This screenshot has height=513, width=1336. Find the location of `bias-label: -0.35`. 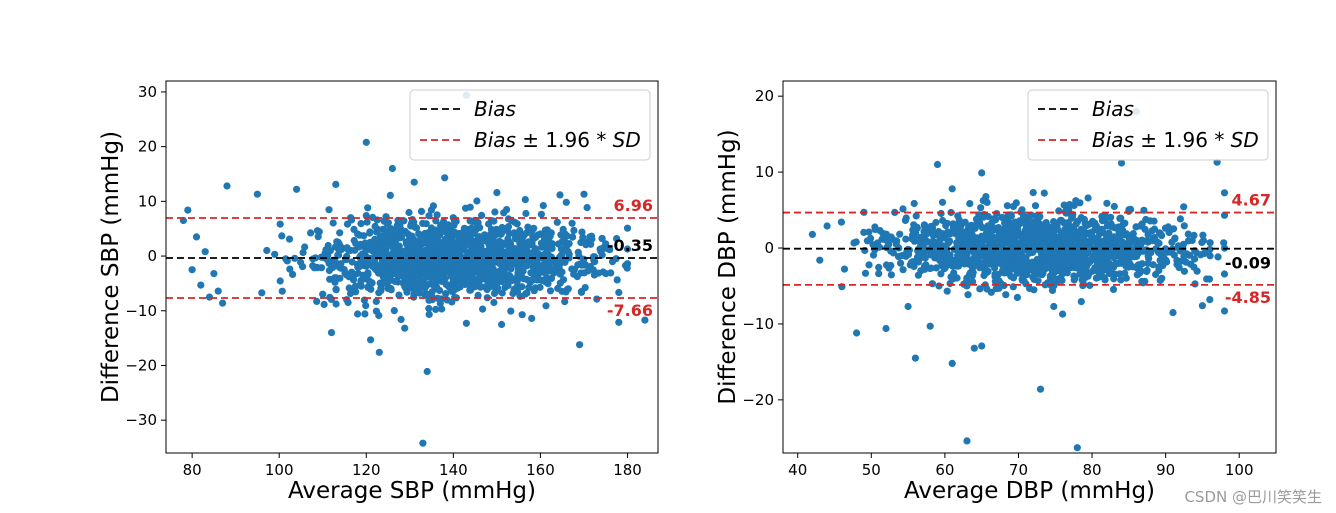

bias-label: -0.35 is located at coordinates (630, 245).